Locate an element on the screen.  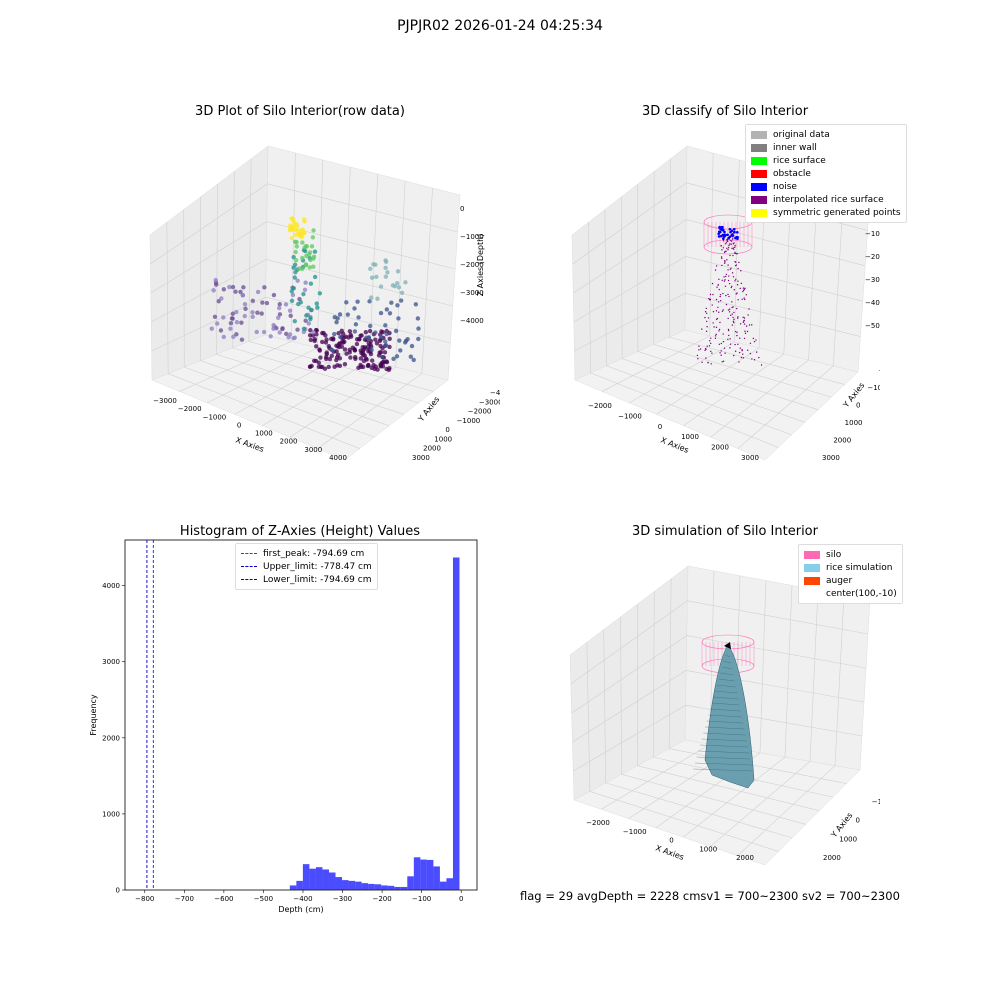
y-tick-label: 2000 is located at coordinates (432, 449).